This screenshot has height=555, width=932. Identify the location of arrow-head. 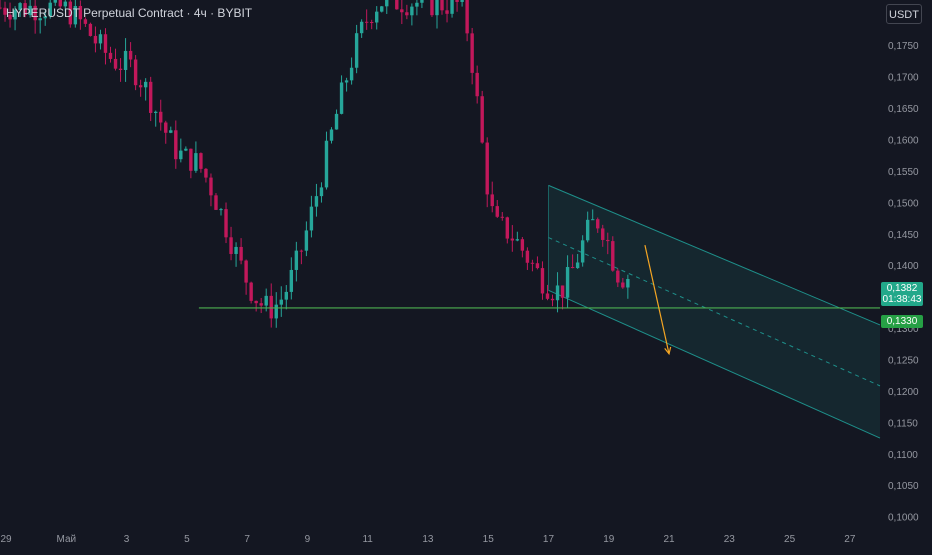
(668, 351).